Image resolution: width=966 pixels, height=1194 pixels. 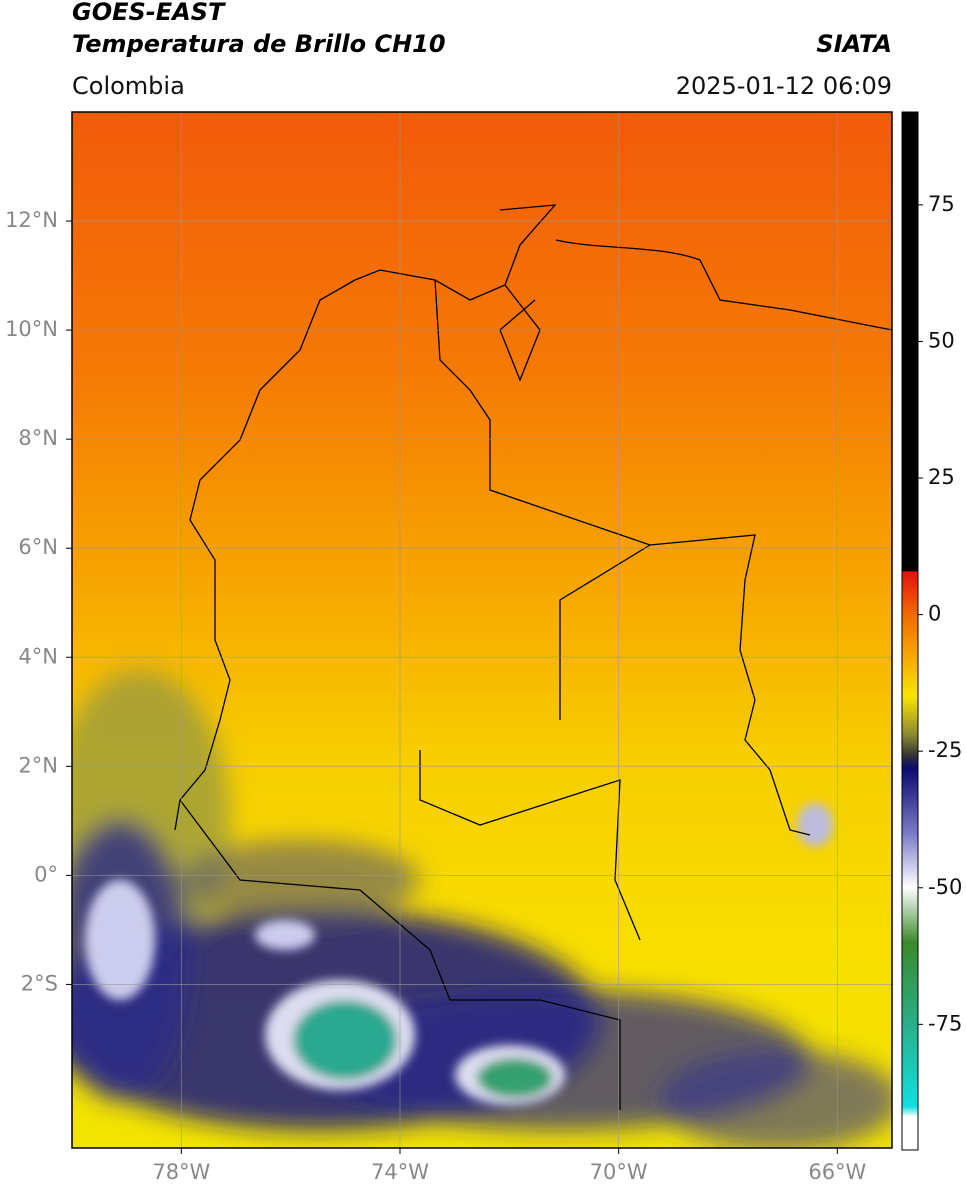 What do you see at coordinates (945, 887) in the screenshot?
I see `colorbar-tick-label: -50` at bounding box center [945, 887].